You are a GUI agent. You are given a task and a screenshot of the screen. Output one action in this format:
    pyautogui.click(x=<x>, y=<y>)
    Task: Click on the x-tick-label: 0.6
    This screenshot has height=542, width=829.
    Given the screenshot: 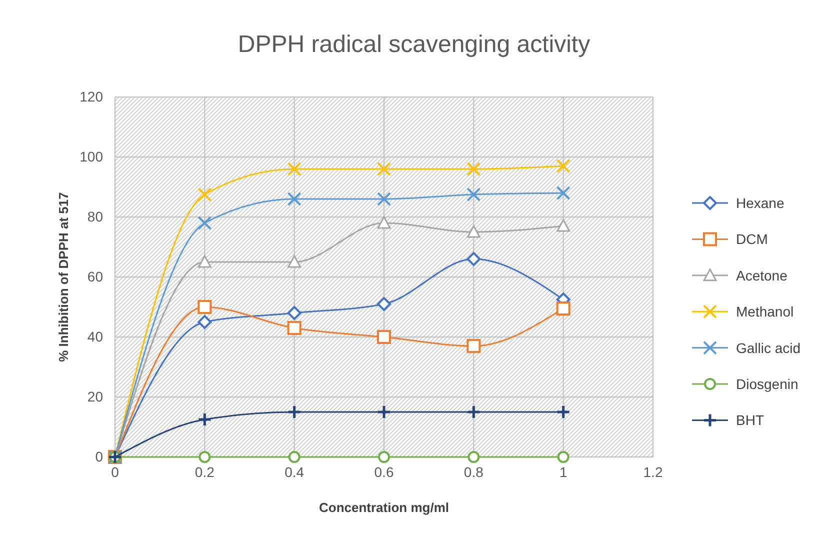 What is the action you would take?
    pyautogui.click(x=384, y=472)
    